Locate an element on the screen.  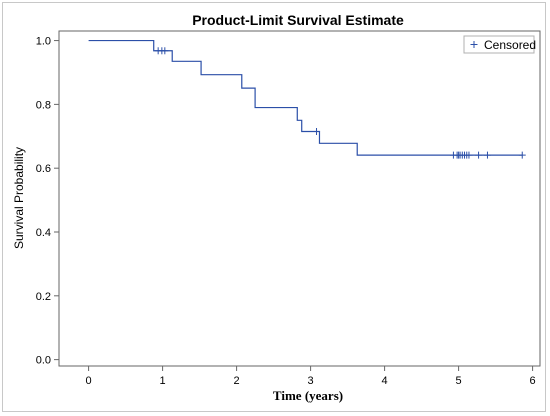
legend-plus-symbol is located at coordinates (474, 44).